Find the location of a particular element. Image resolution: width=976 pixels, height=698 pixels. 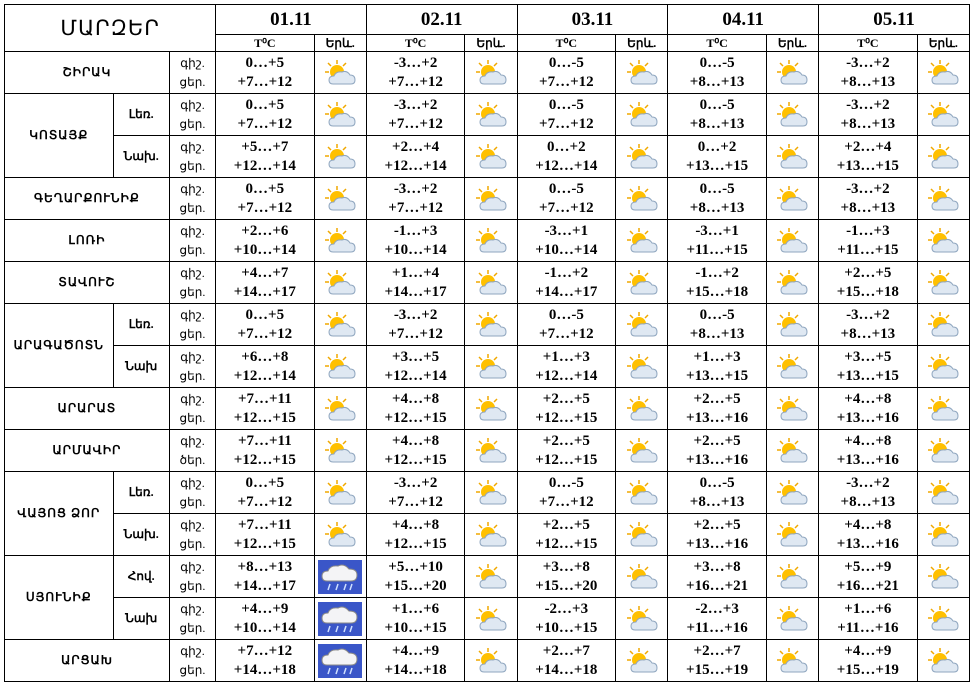

day-temp: +11…+15 is located at coordinates (868, 249).